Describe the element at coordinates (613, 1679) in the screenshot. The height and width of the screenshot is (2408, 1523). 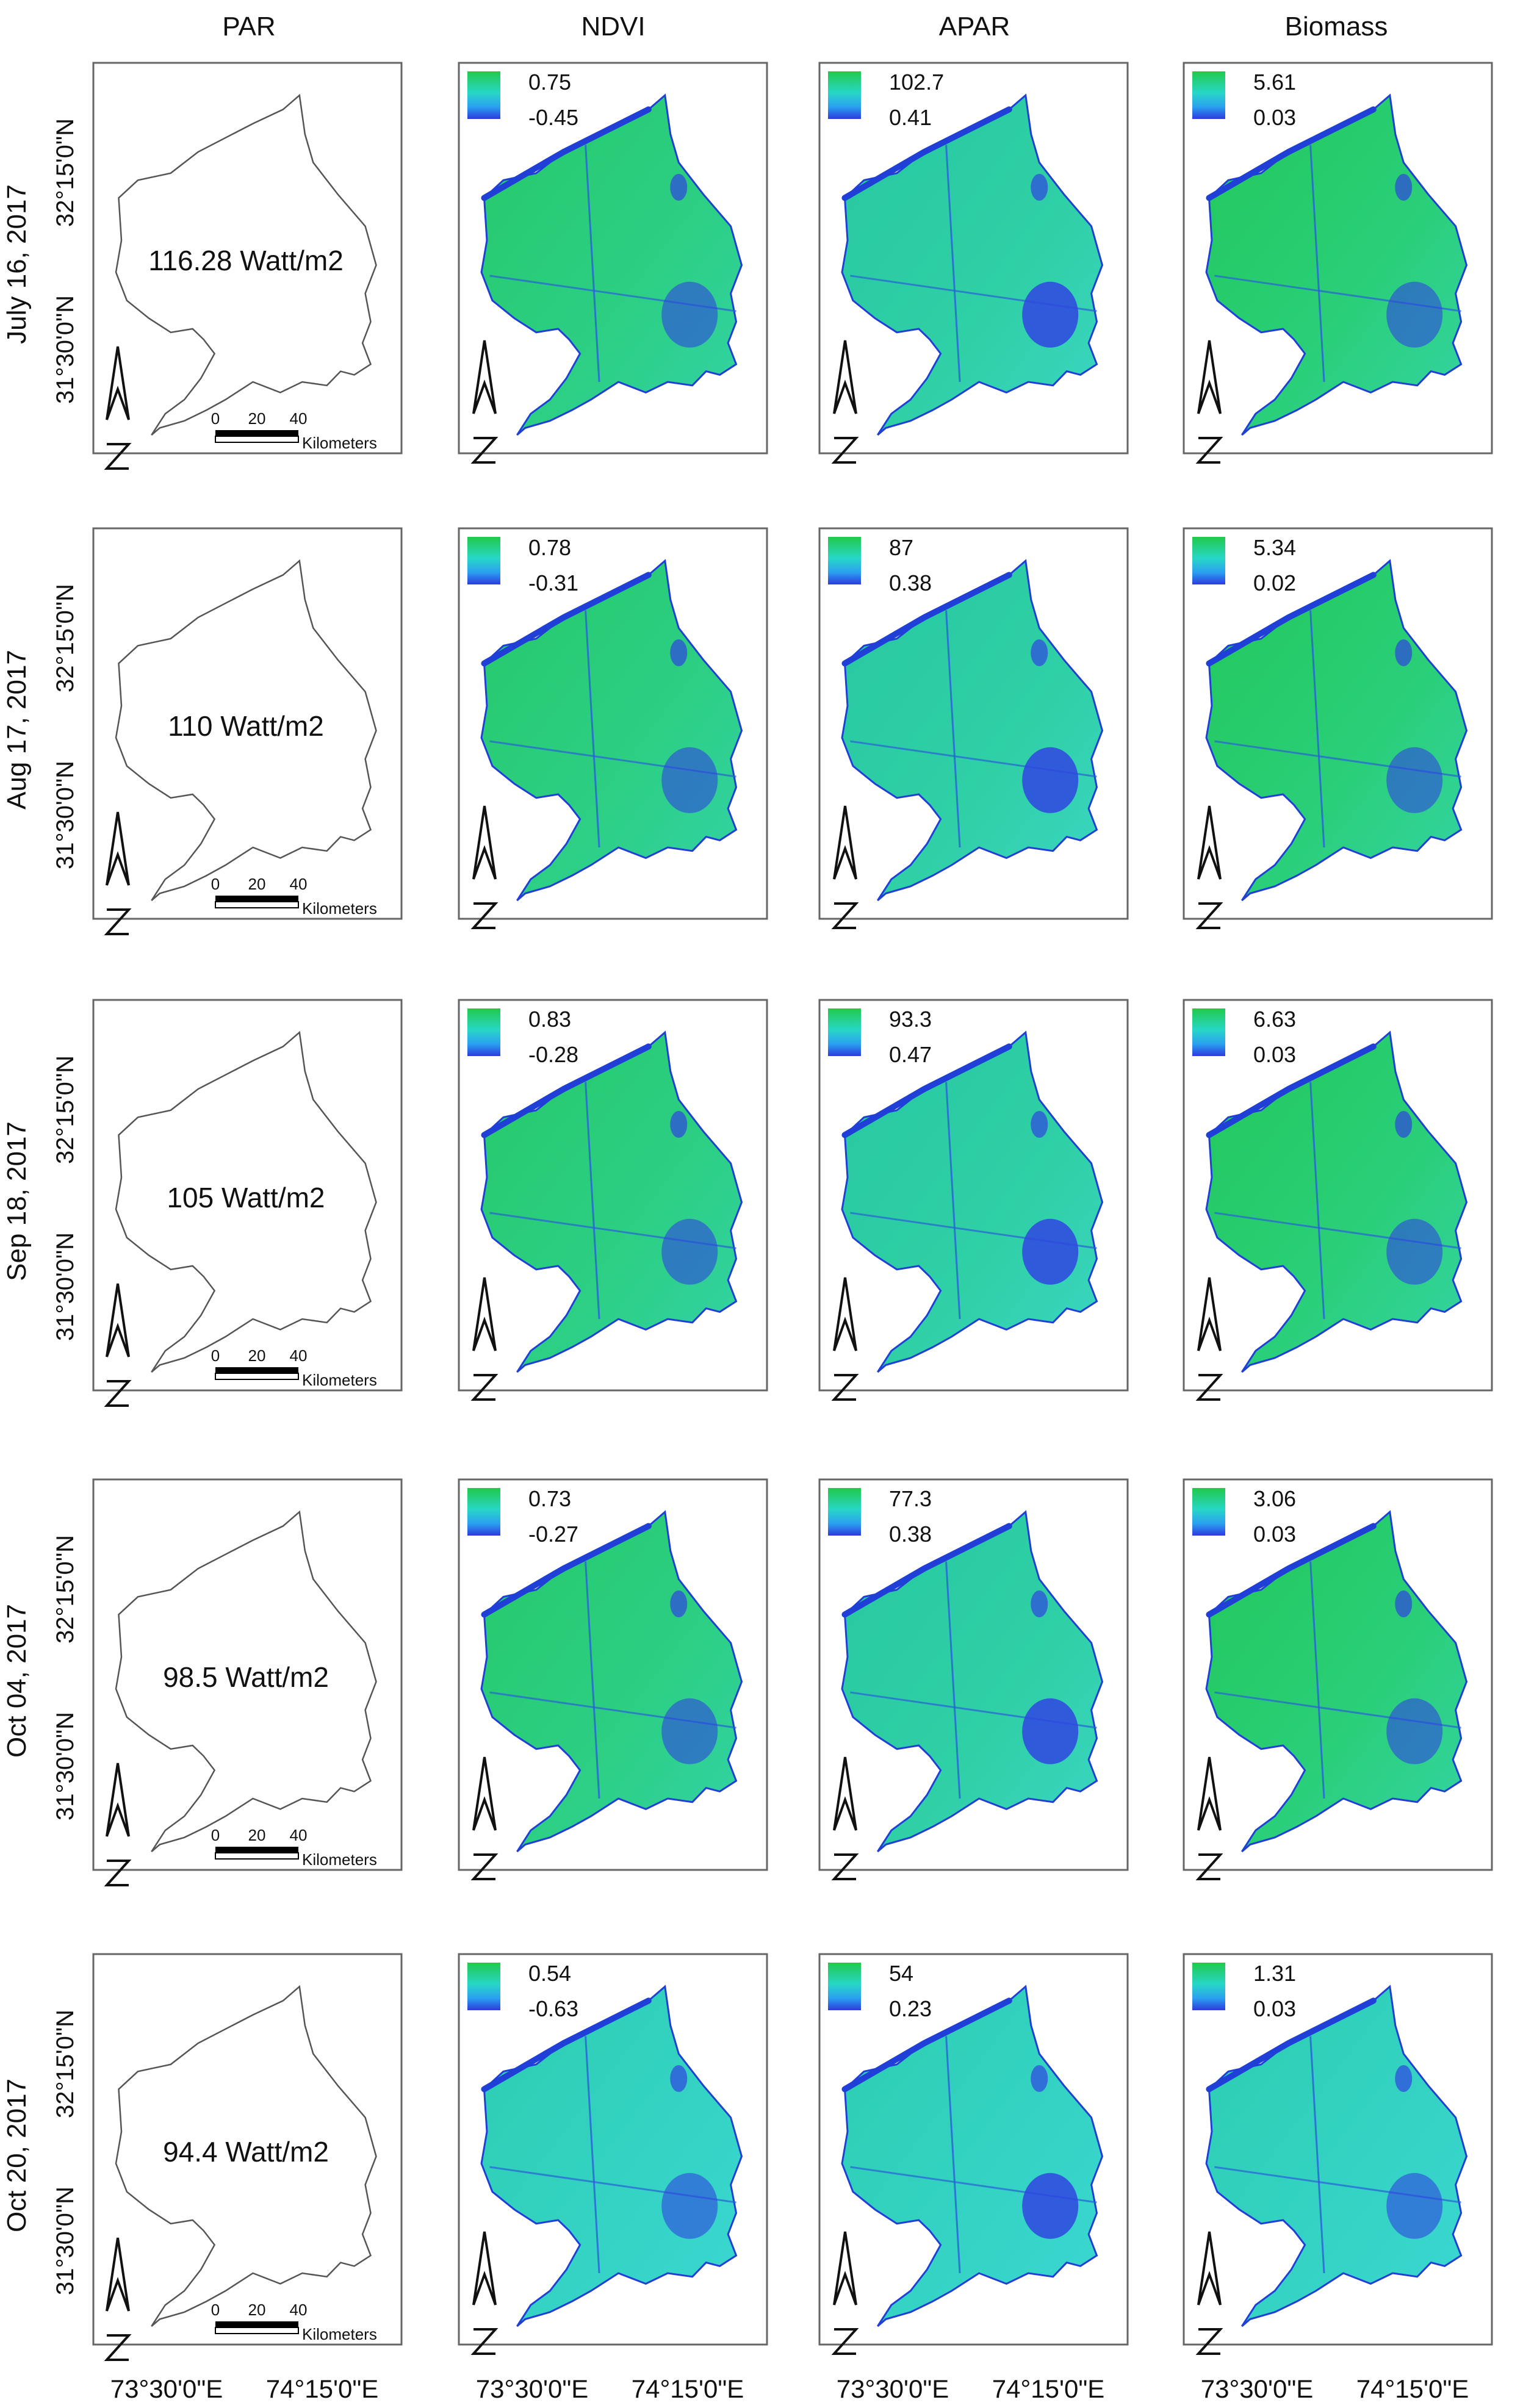
I see `panel-ndvi: 0.73 -0.27` at that location.